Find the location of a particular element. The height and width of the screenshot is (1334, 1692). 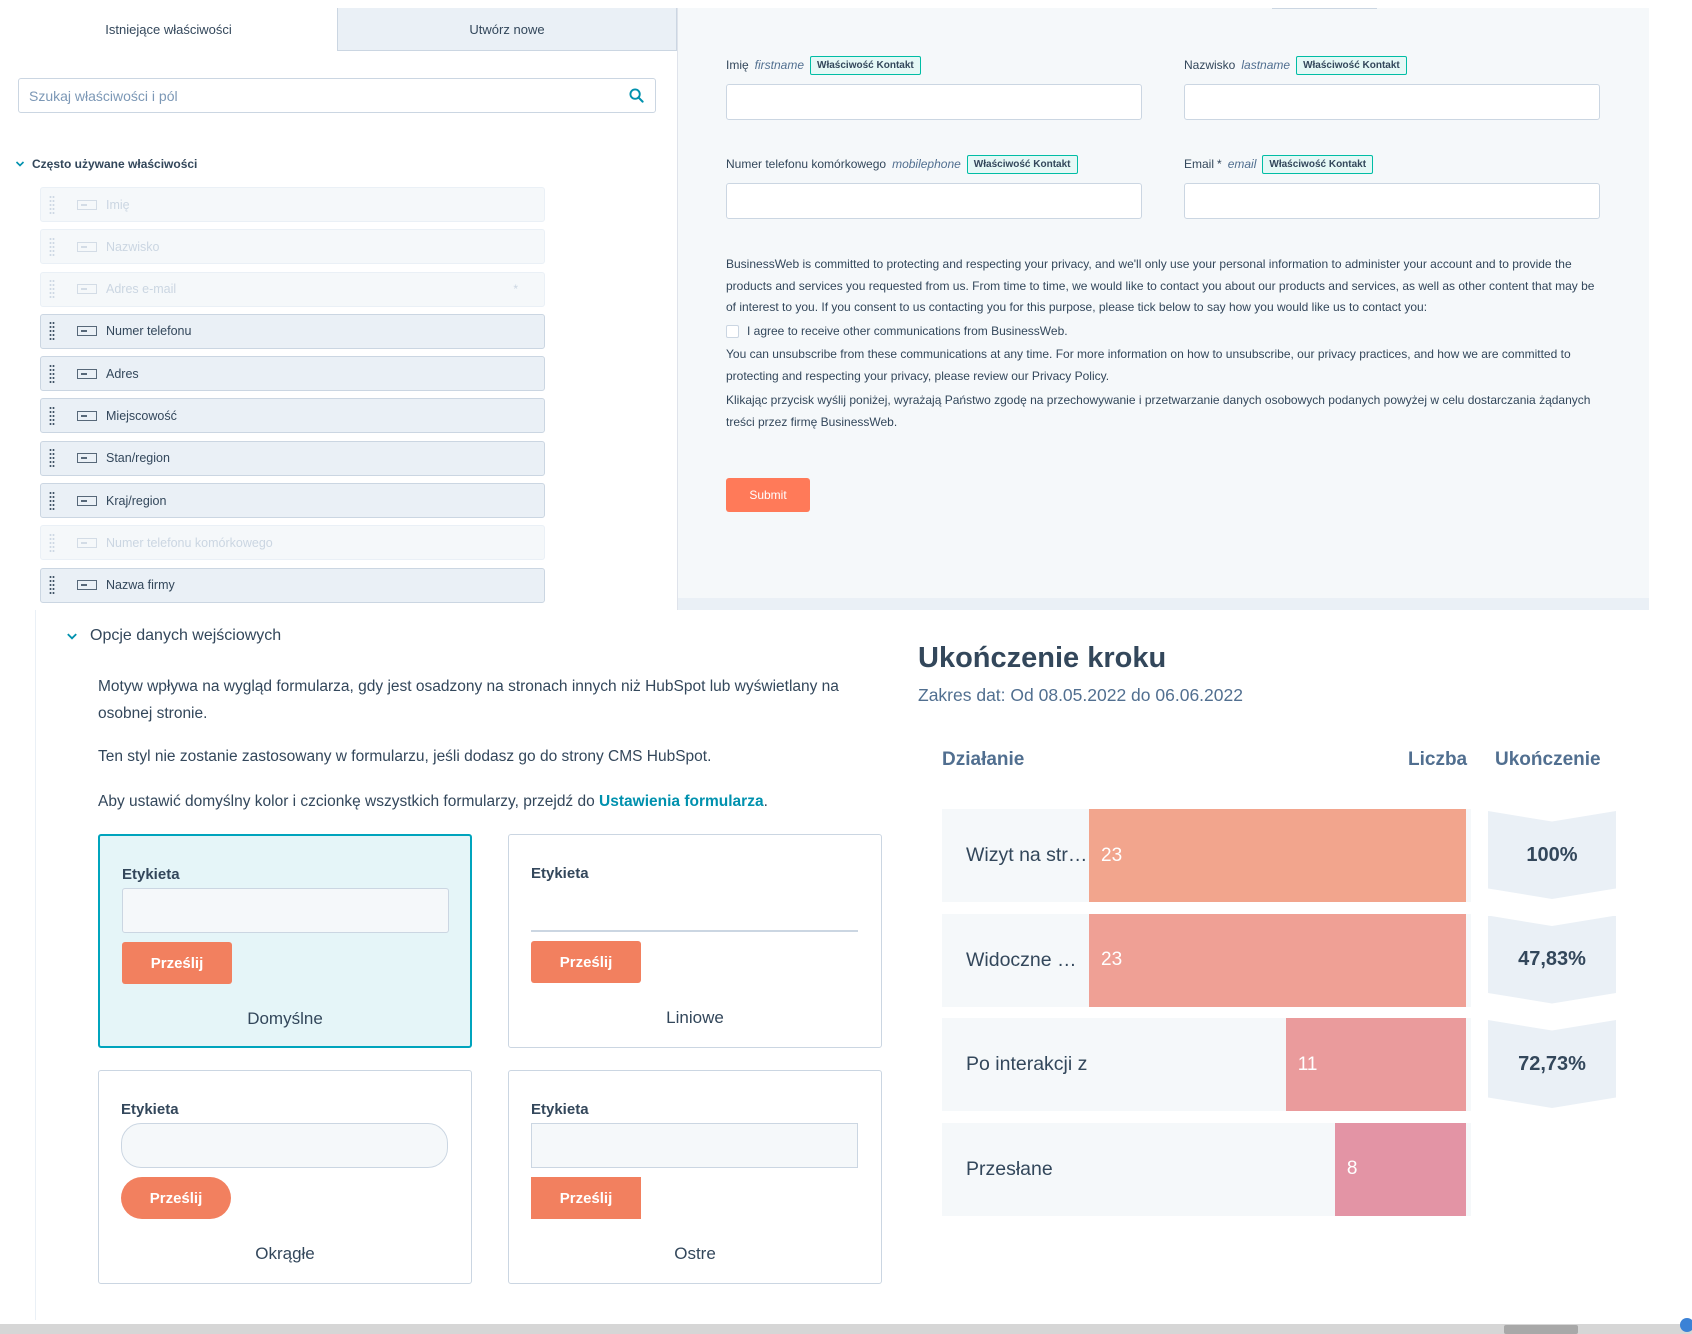

lastname-input is located at coordinates (1392, 102).